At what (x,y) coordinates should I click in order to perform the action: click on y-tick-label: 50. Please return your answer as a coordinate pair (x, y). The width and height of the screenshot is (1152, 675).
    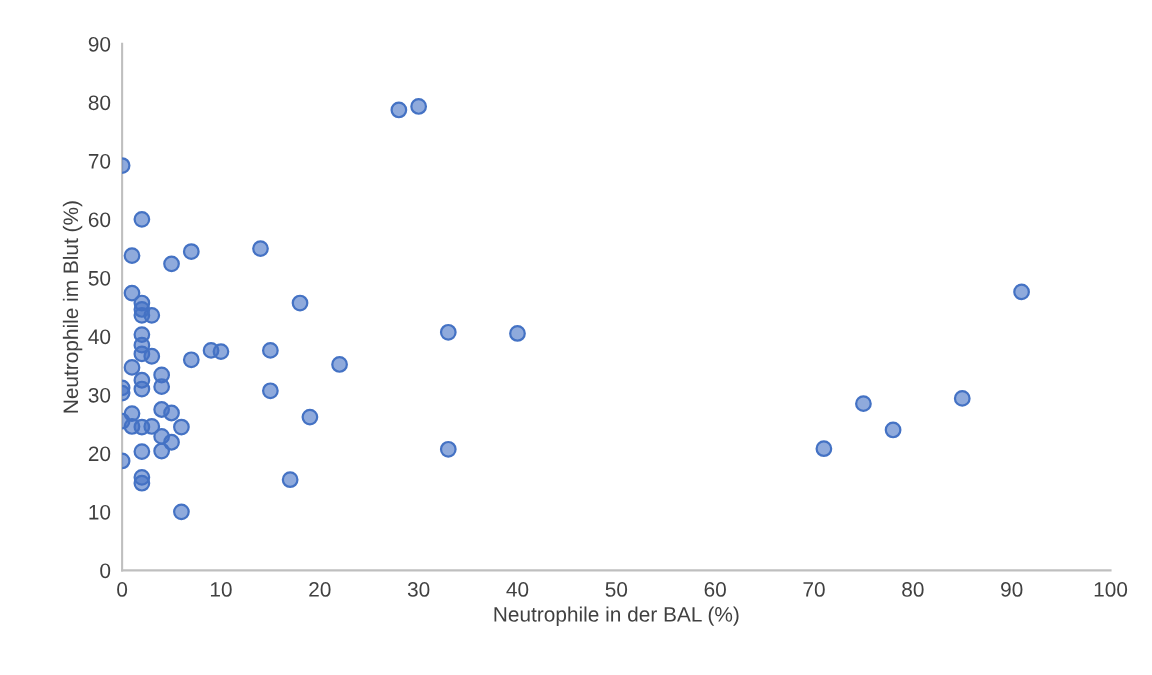
    Looking at the image, I should click on (99, 278).